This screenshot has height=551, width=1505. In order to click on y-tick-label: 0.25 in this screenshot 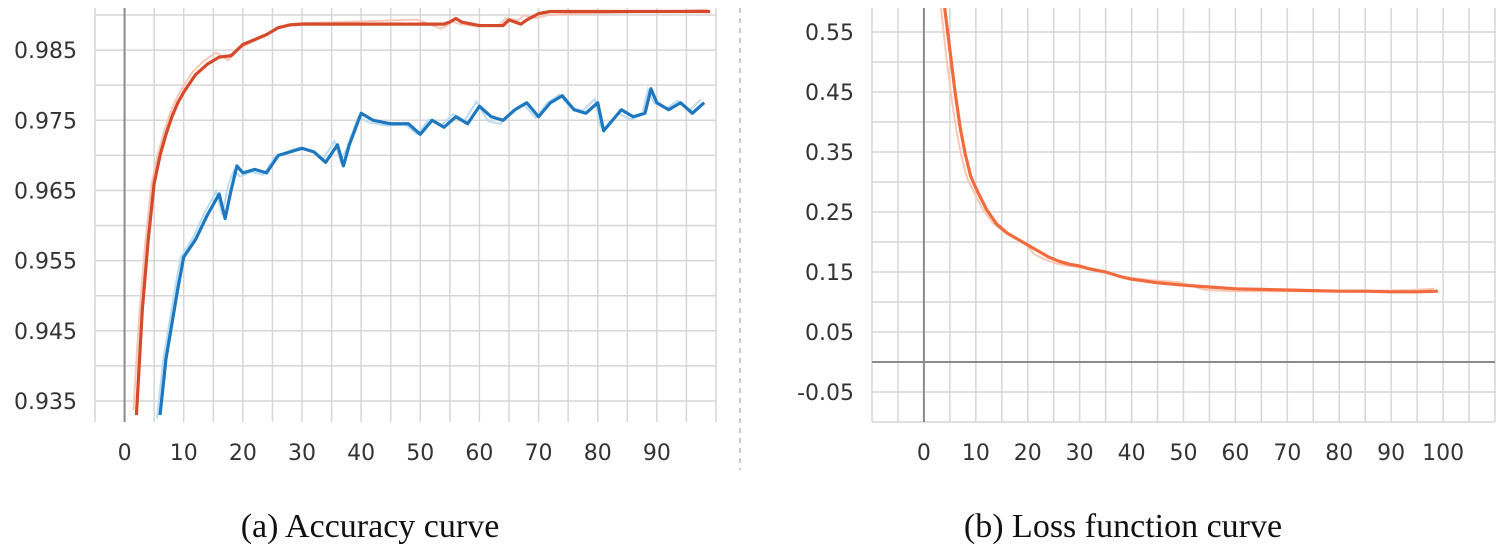, I will do `click(829, 213)`.